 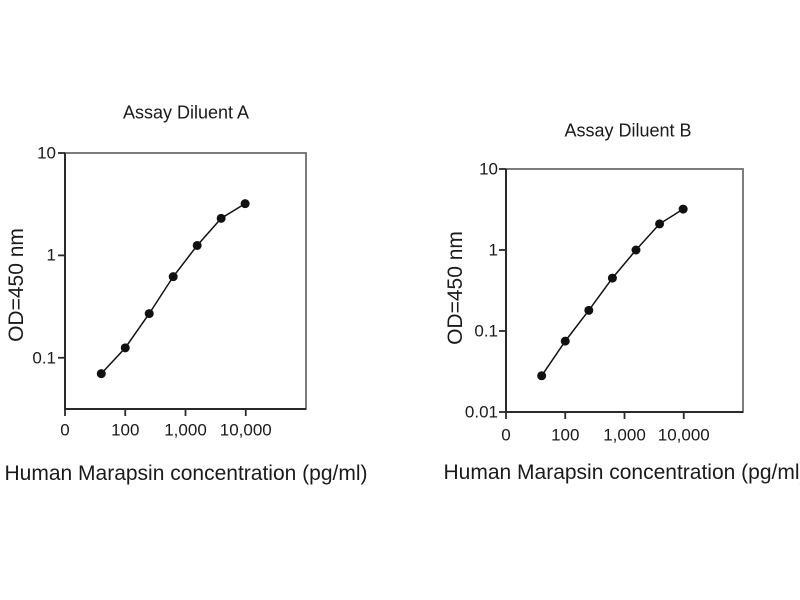 What do you see at coordinates (16, 285) in the screenshot?
I see `chart-a-y-axis-label: OD=450 nm` at bounding box center [16, 285].